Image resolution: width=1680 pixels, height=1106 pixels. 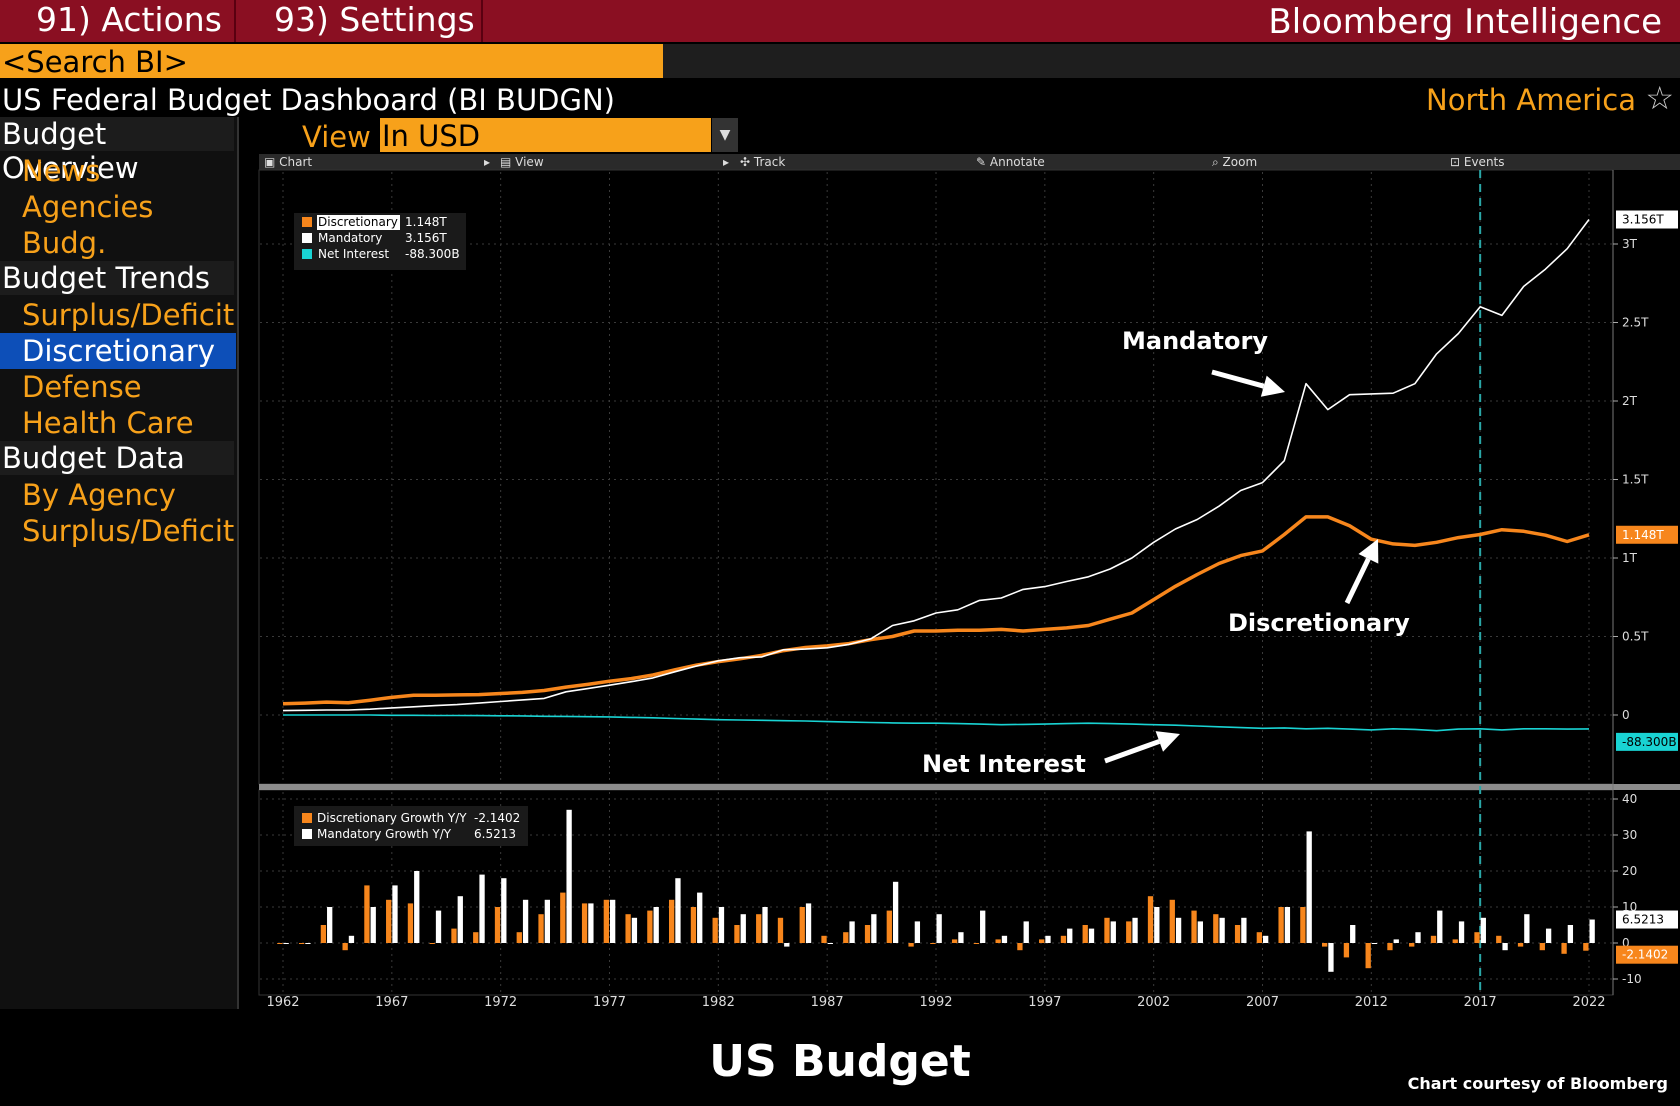 What do you see at coordinates (117, 151) in the screenshot?
I see `sidebar-section-0: Budget Overview` at bounding box center [117, 151].